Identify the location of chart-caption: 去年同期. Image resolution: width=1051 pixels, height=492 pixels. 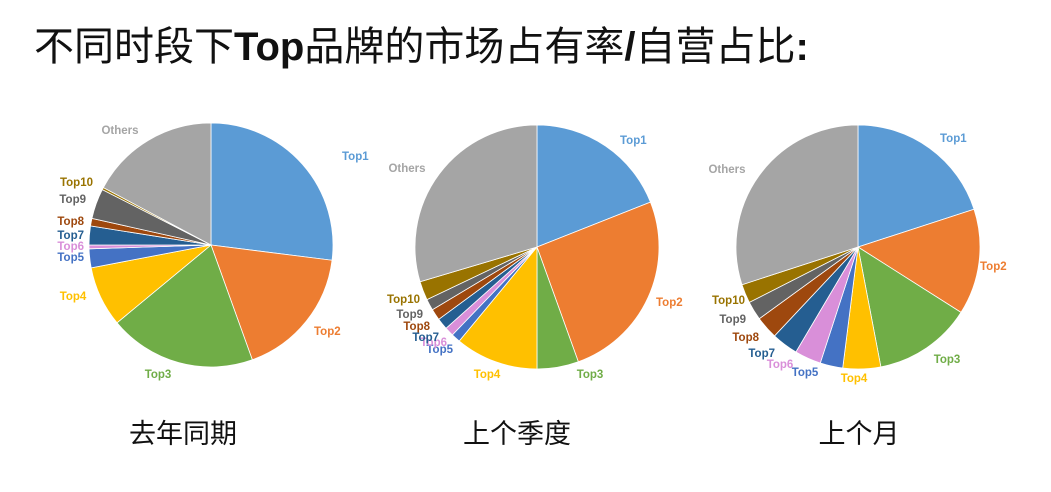
(183, 434).